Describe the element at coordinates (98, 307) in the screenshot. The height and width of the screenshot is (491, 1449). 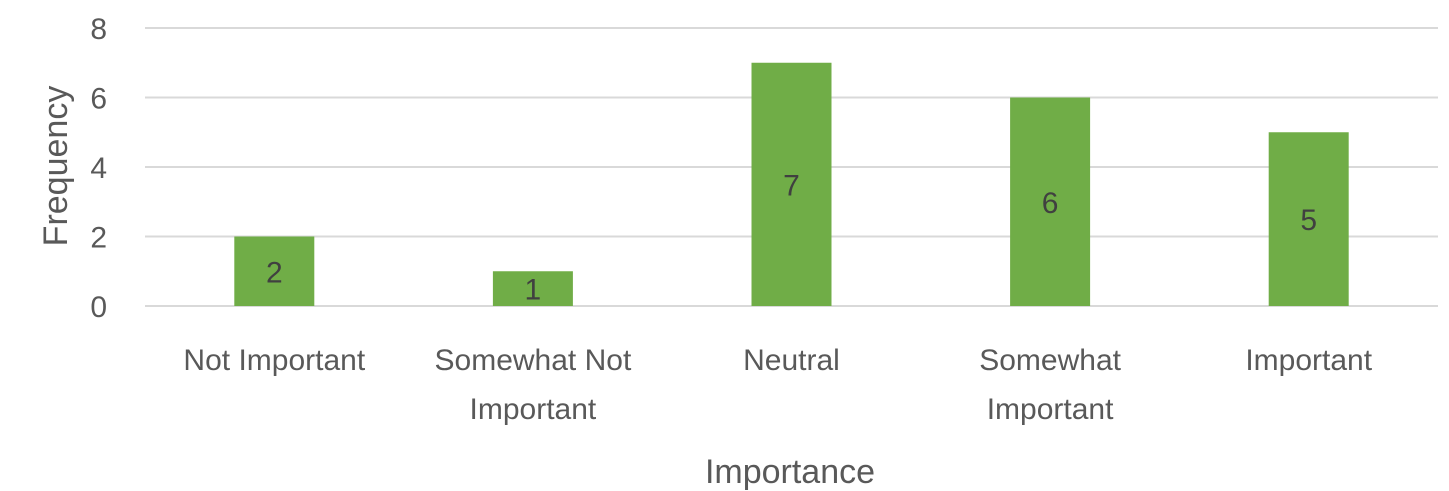
I see `y-tick-label: 0` at that location.